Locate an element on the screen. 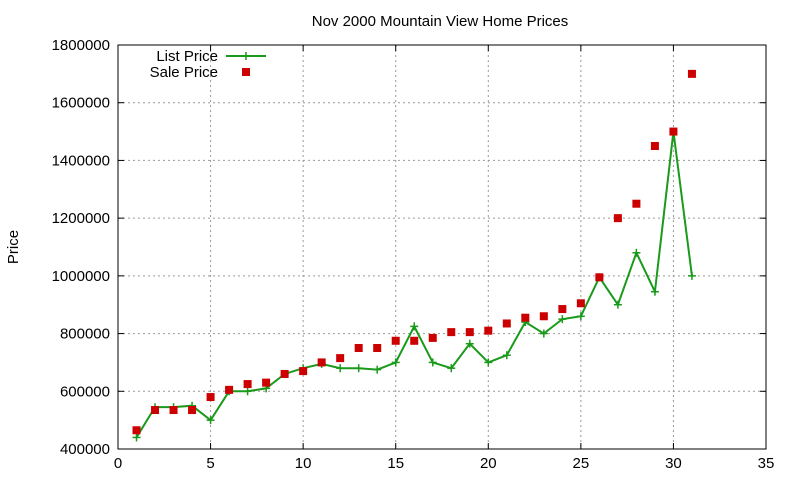  legend-marker-list-price is located at coordinates (246, 56).